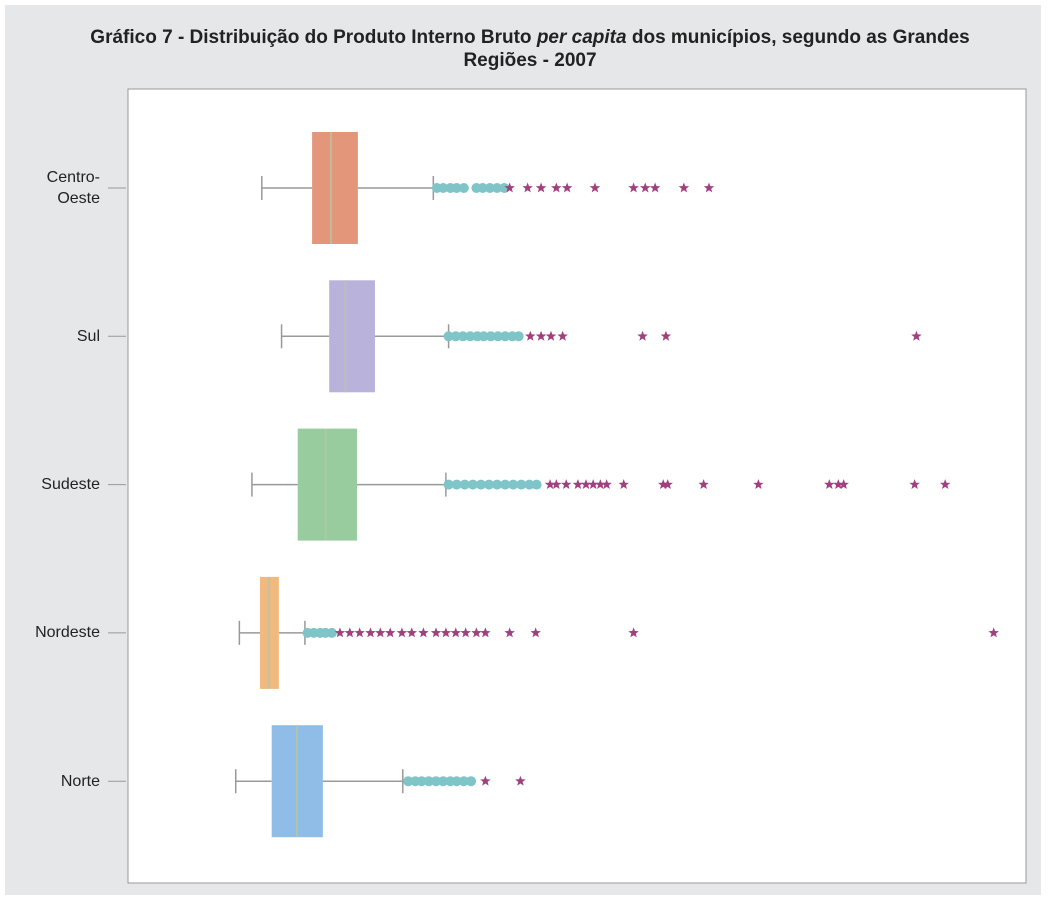  What do you see at coordinates (73, 188) in the screenshot?
I see `y-tick-label: Centro- Oeste` at bounding box center [73, 188].